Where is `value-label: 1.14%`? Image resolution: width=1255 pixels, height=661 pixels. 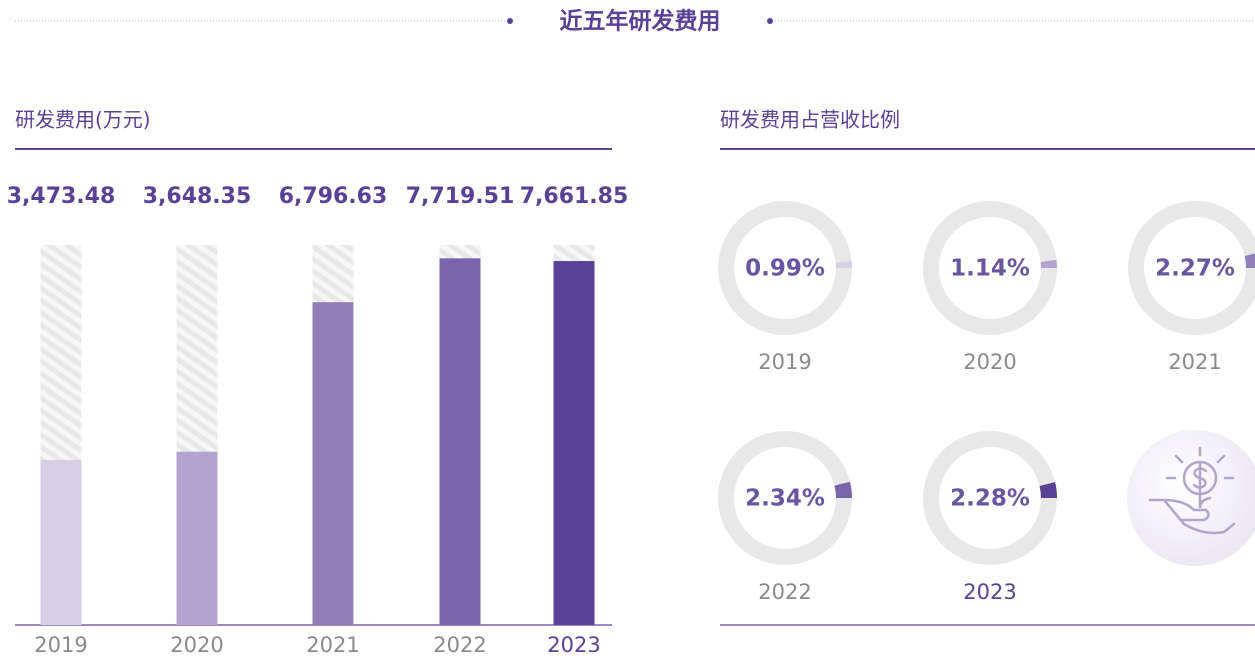
value-label: 1.14% is located at coordinates (990, 269).